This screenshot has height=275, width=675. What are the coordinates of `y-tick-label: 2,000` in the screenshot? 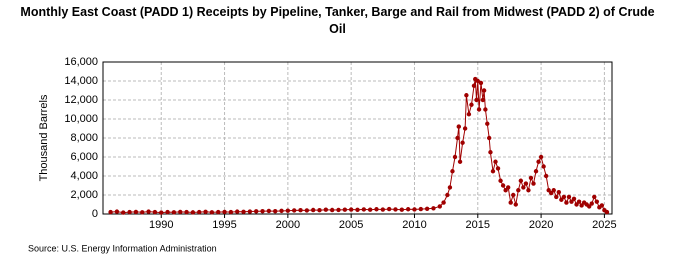 It's located at (84, 195).